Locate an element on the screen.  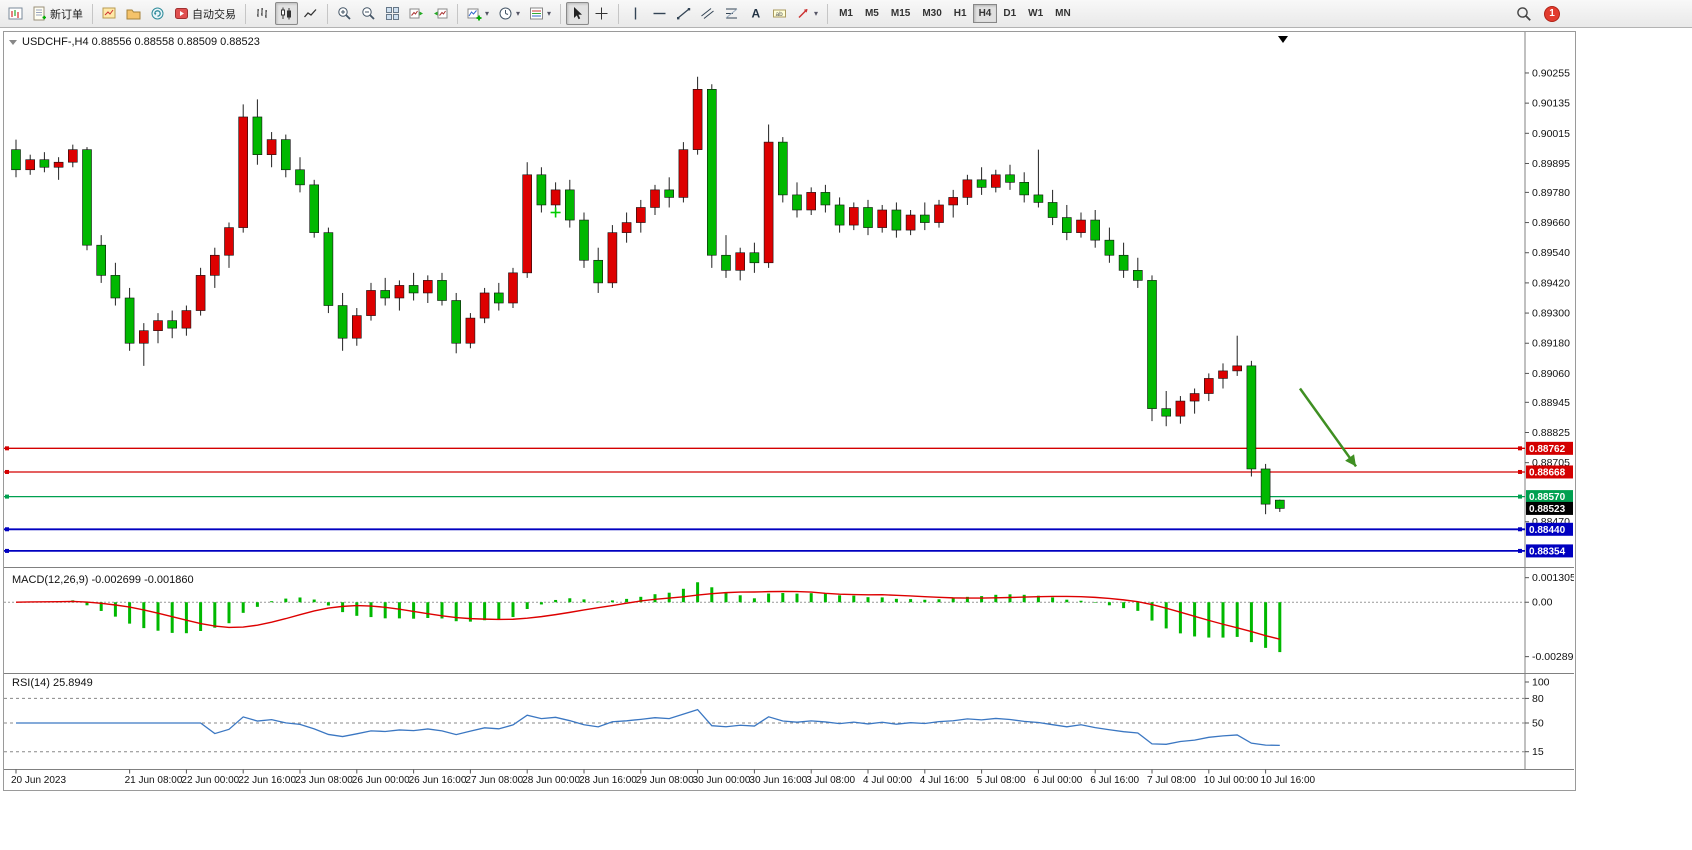
notifications-badge: 1 is located at coordinates (1552, 13).